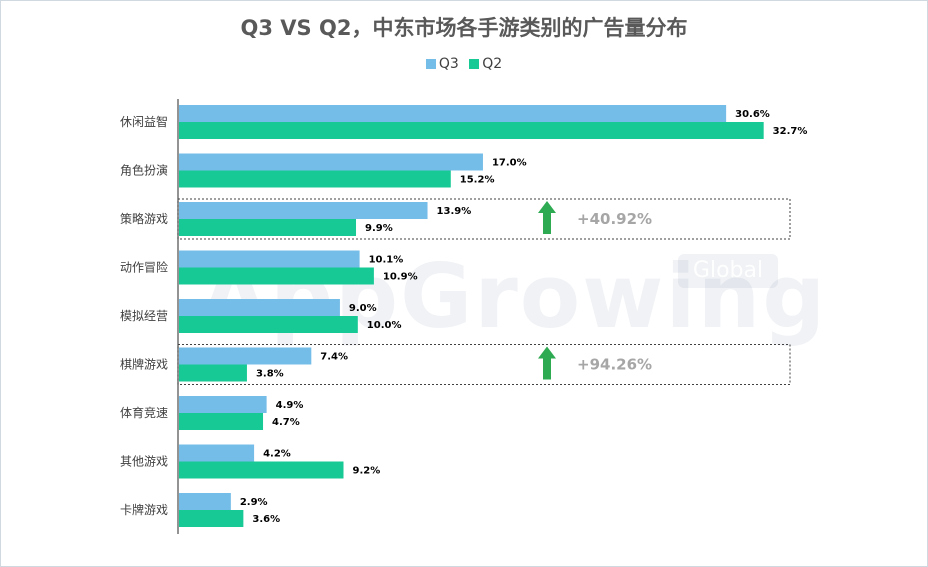 This screenshot has width=928, height=567. I want to click on data-label-q2-1: 15.2%, so click(477, 180).